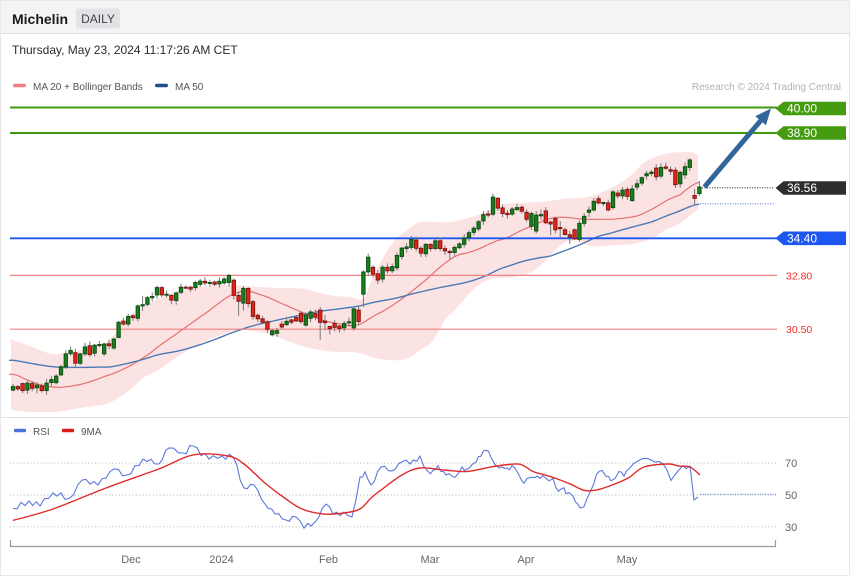  I want to click on svg-text: 9MA, so click(91, 432).